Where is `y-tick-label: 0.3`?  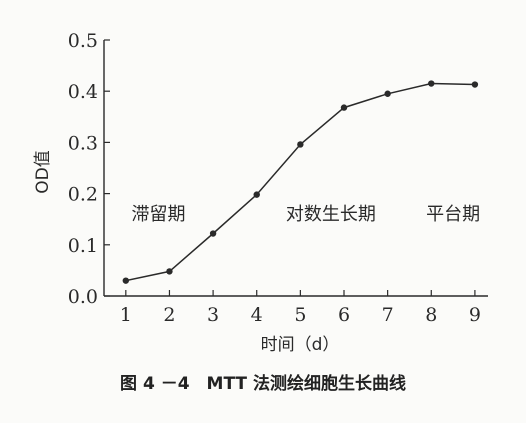 y-tick-label: 0.3 is located at coordinates (83, 143).